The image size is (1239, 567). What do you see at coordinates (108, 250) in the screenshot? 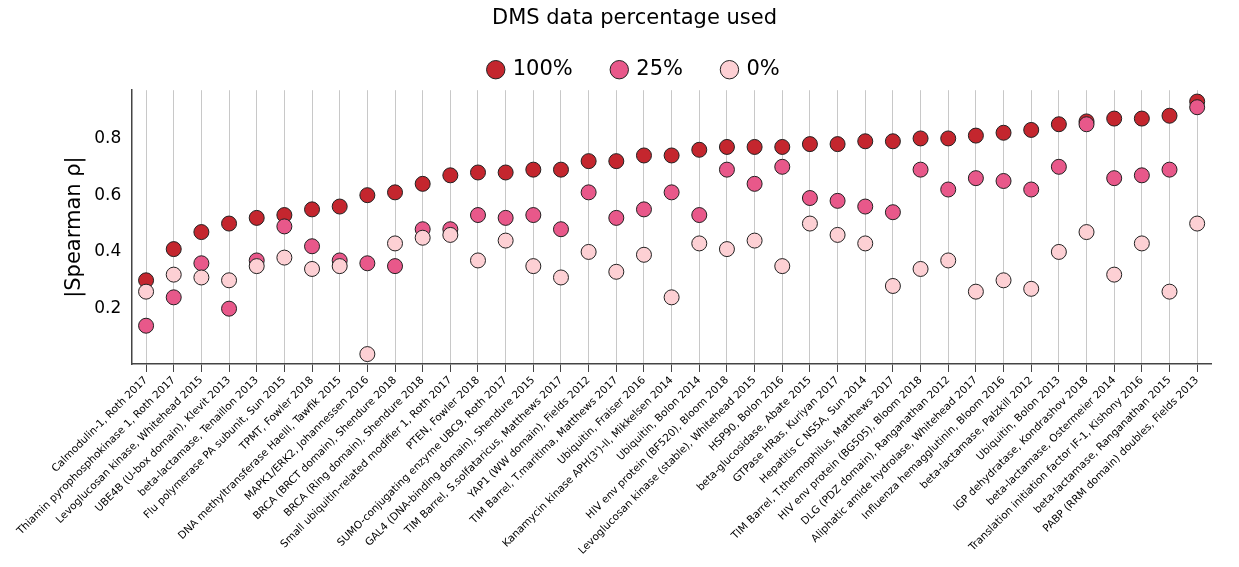
I see `y-tick-label: 0.4` at bounding box center [108, 250].